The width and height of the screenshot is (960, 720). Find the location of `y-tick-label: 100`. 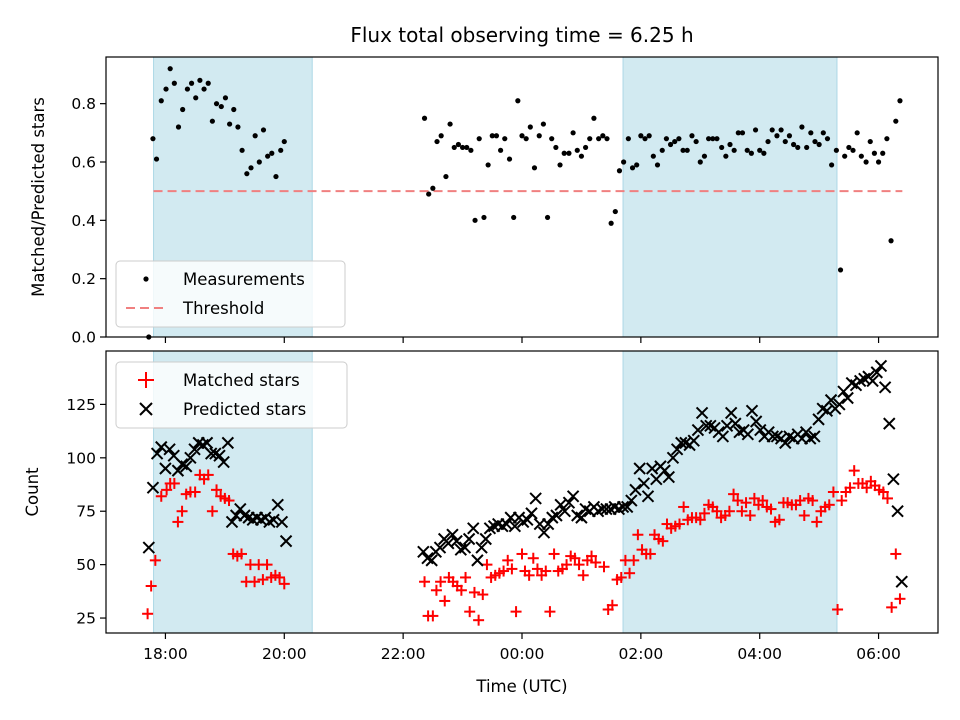

y-tick-label: 100 is located at coordinates (81, 458).